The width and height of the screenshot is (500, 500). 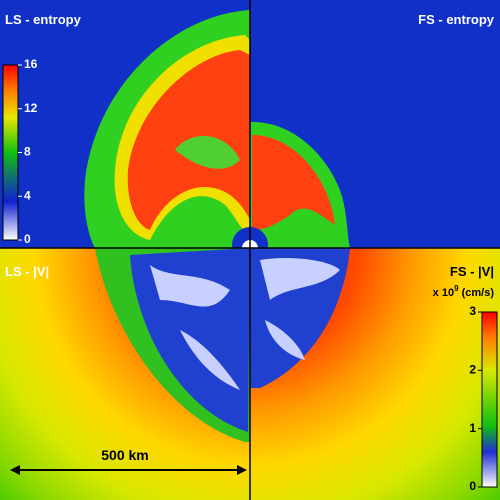 What do you see at coordinates (27, 271) in the screenshot?
I see `panel-label: LS - |V|` at bounding box center [27, 271].